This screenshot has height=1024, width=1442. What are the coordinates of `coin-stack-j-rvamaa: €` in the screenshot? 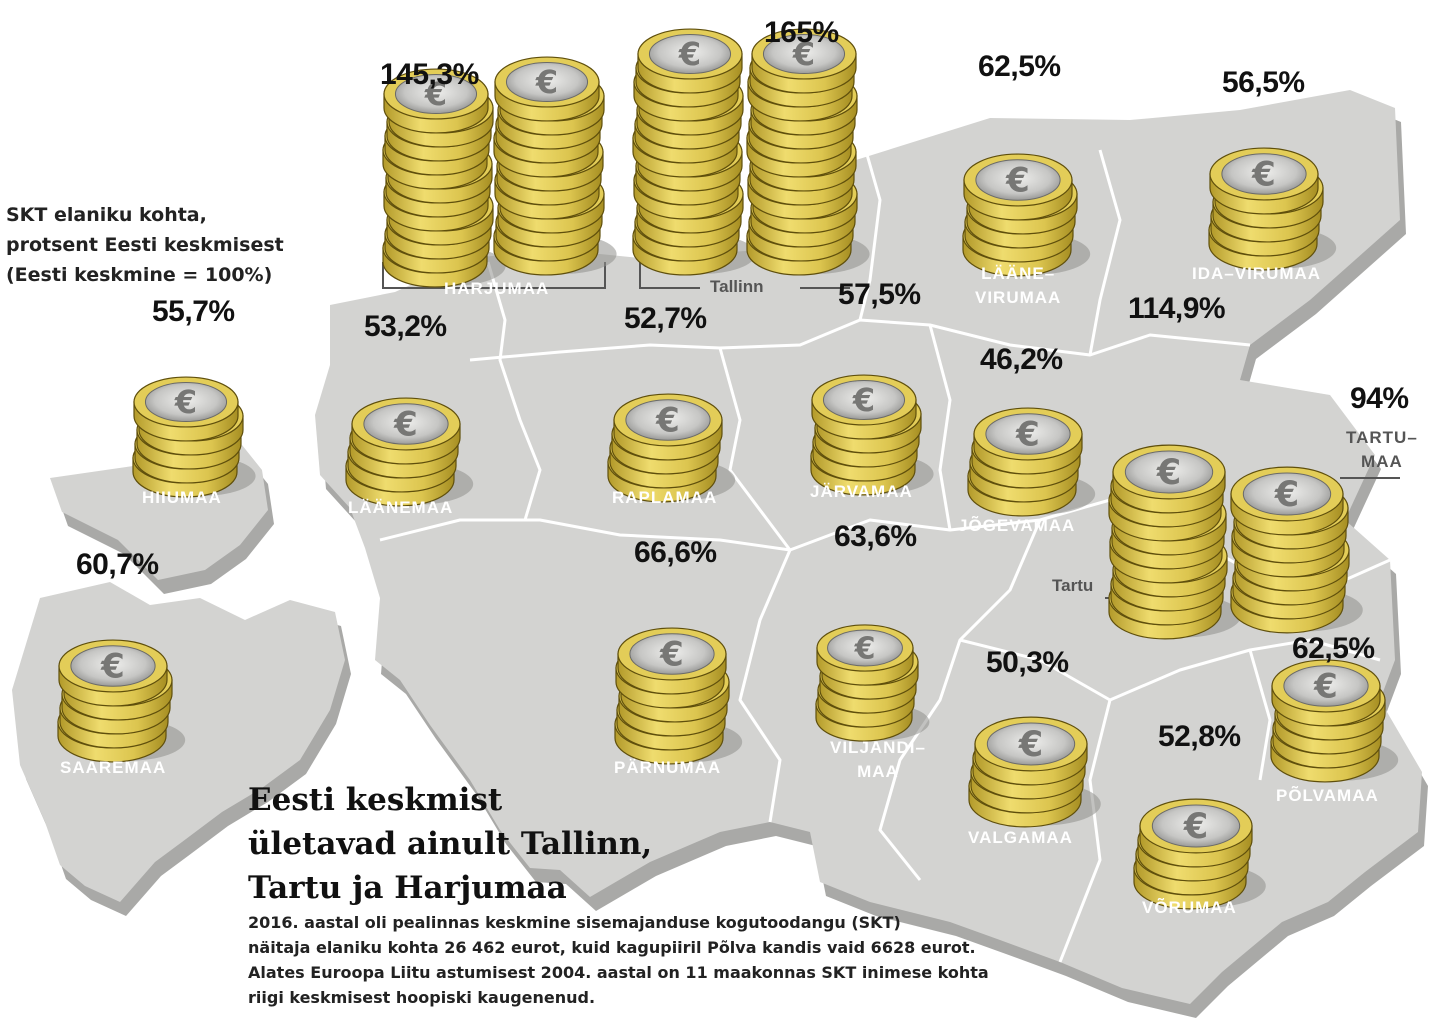 It's located at (872, 435).